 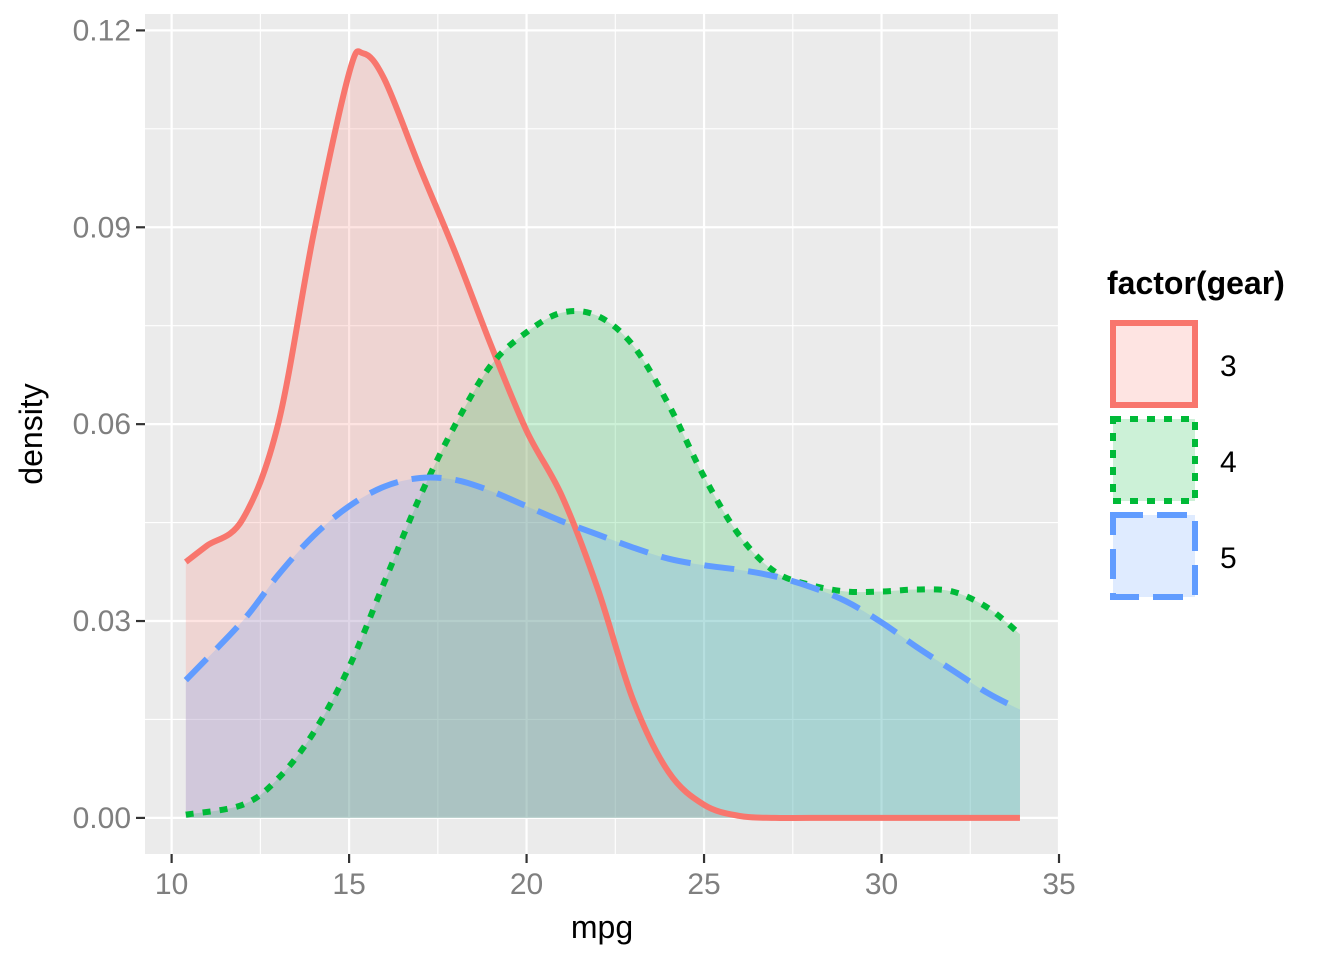 I want to click on legend-label-4: 4, so click(x=1228, y=462).